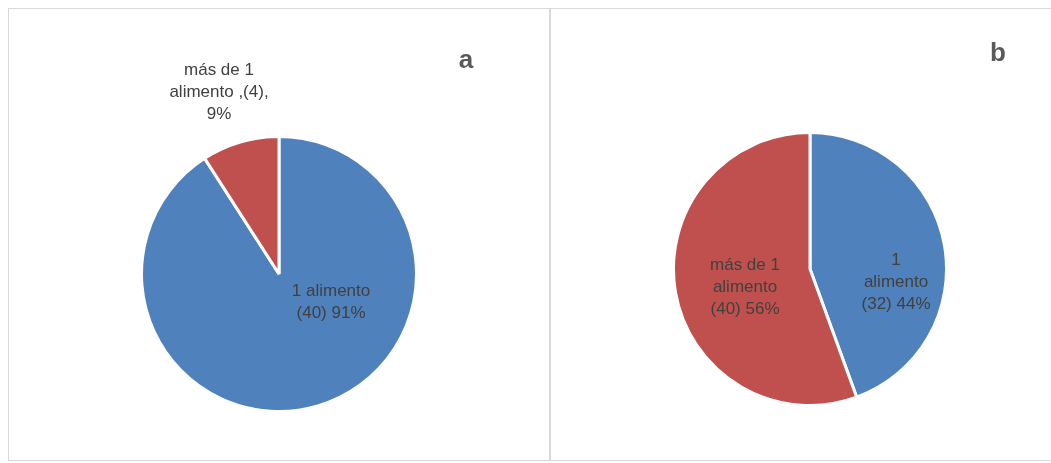  What do you see at coordinates (745, 275) in the screenshot?
I see `slice-label: más de 1 alimento` at bounding box center [745, 275].